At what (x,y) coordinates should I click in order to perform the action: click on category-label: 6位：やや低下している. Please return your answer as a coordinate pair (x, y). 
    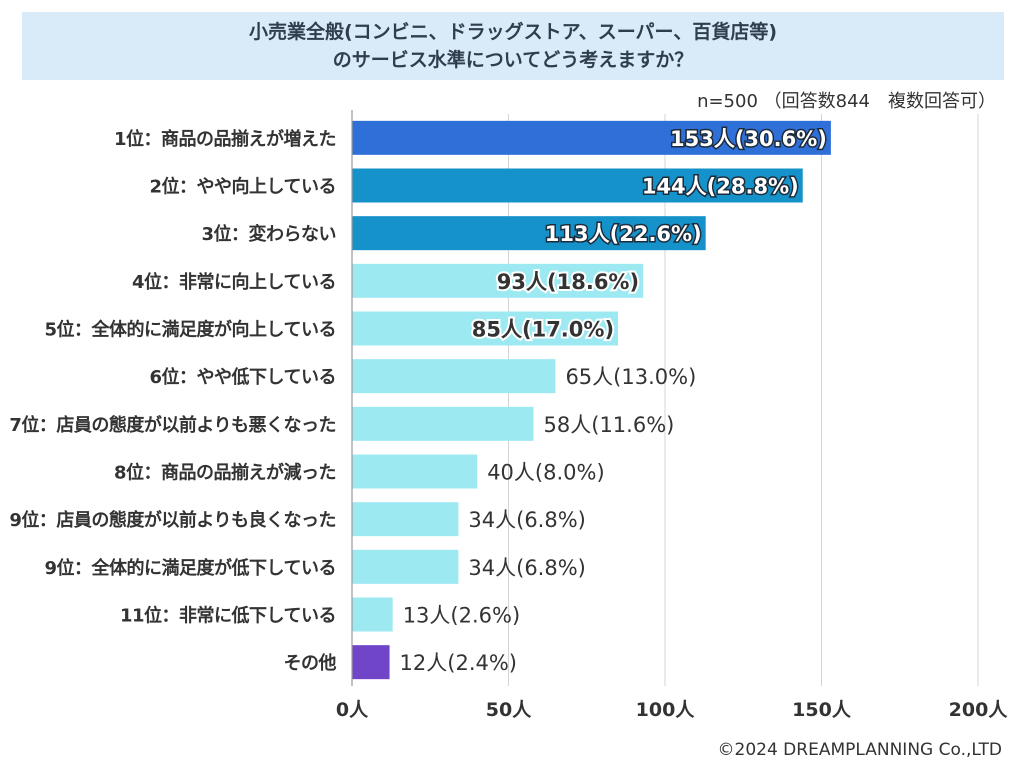
    Looking at the image, I should click on (243, 377).